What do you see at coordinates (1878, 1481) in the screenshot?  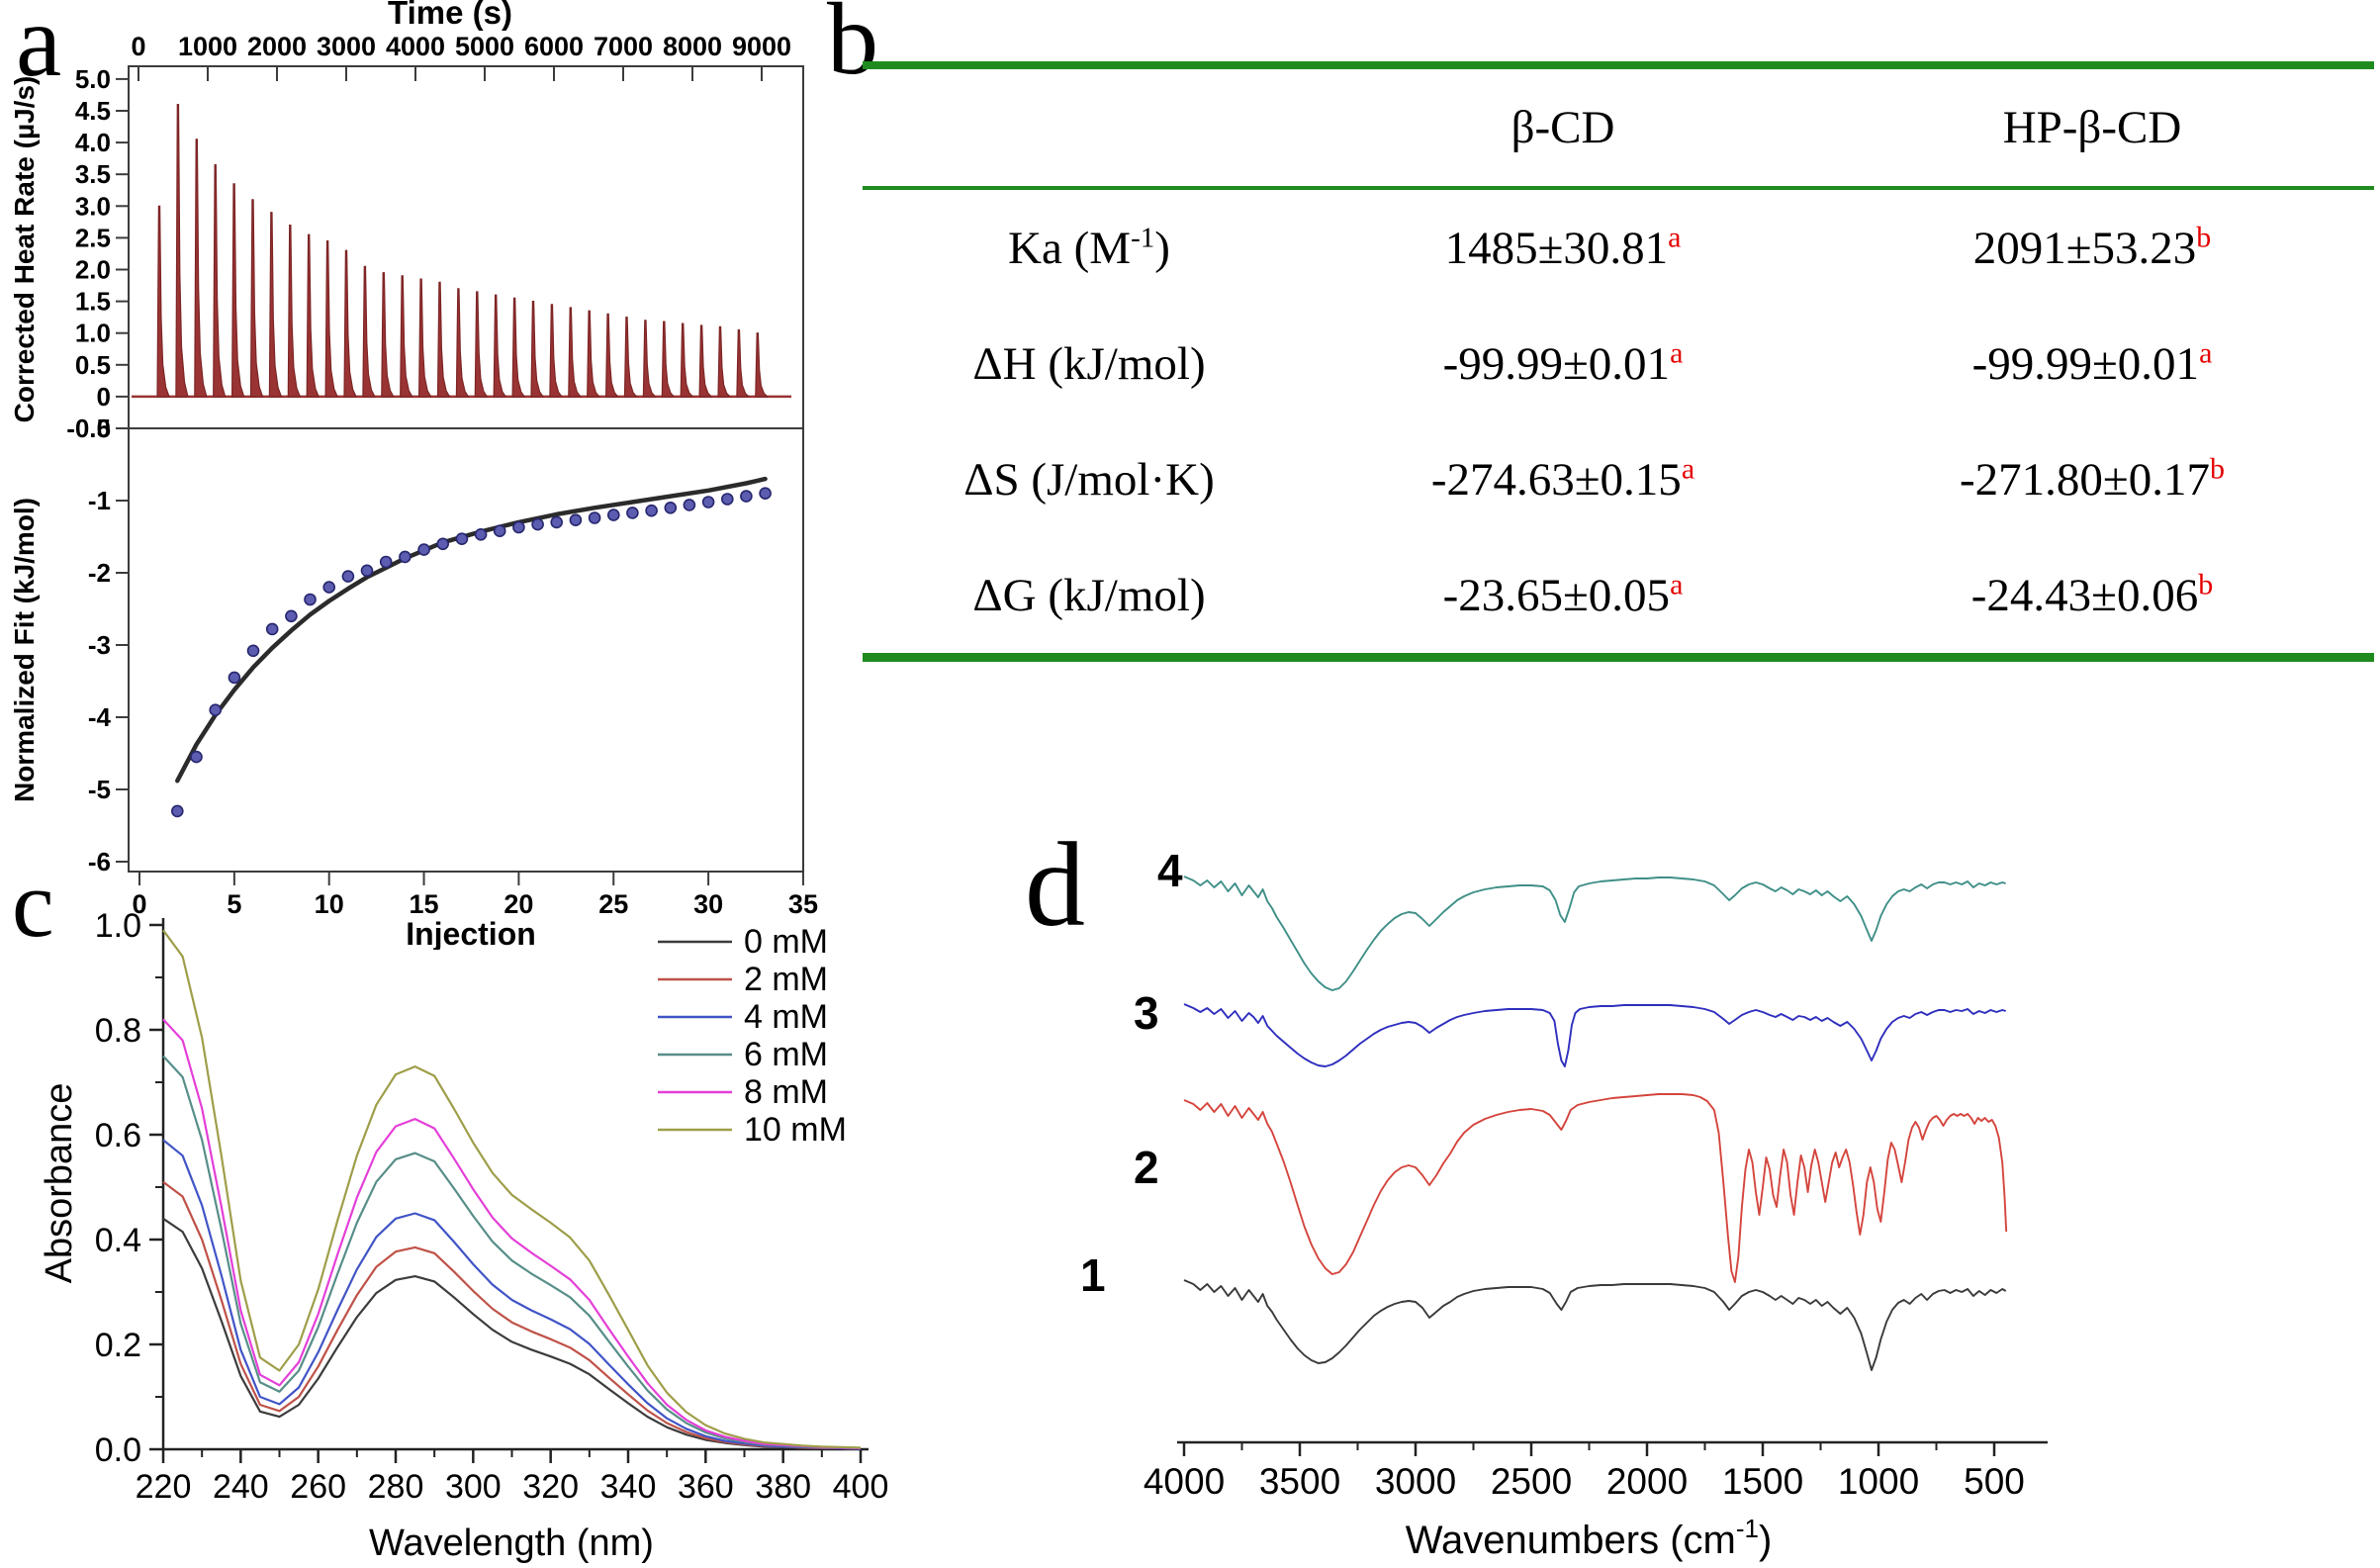 I see `wavenumber-tick-label: 1000` at bounding box center [1878, 1481].